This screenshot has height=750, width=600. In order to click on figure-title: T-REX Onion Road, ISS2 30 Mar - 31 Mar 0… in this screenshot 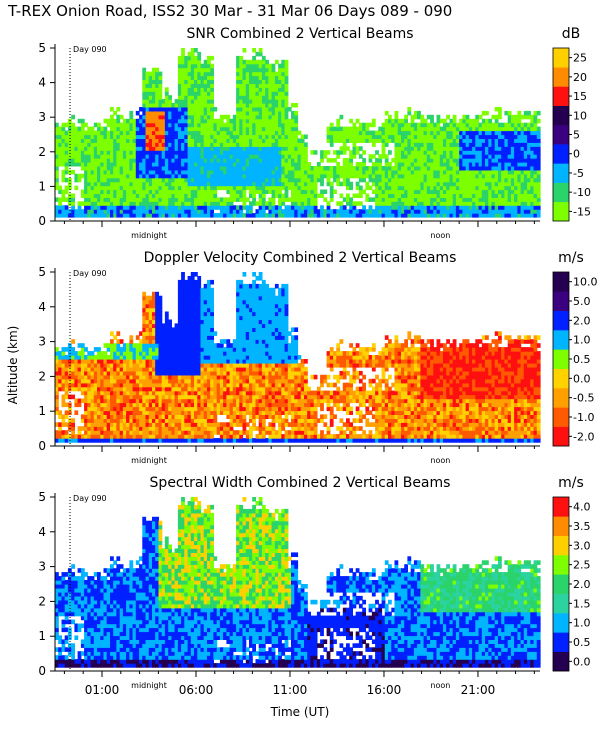, I will do `click(229, 11)`.